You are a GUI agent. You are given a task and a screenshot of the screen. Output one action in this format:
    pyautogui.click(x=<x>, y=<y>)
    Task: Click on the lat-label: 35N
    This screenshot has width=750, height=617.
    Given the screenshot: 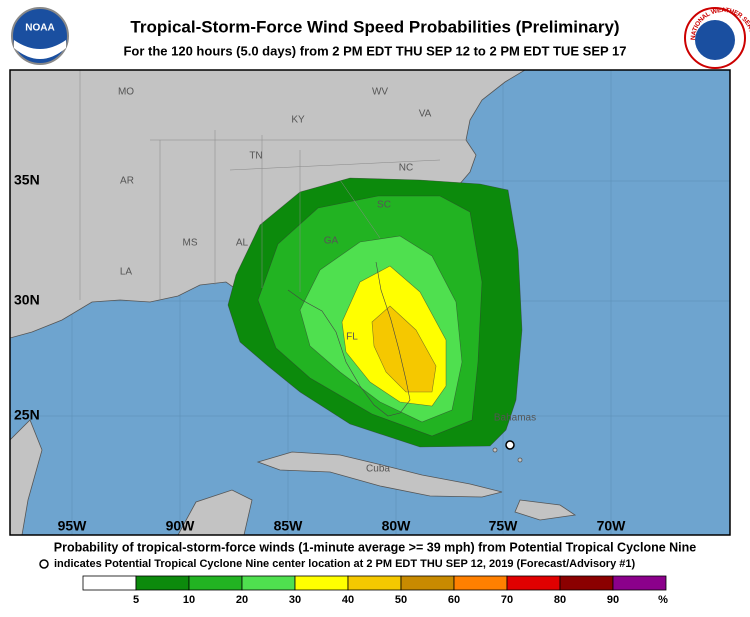 What is the action you would take?
    pyautogui.click(x=27, y=180)
    